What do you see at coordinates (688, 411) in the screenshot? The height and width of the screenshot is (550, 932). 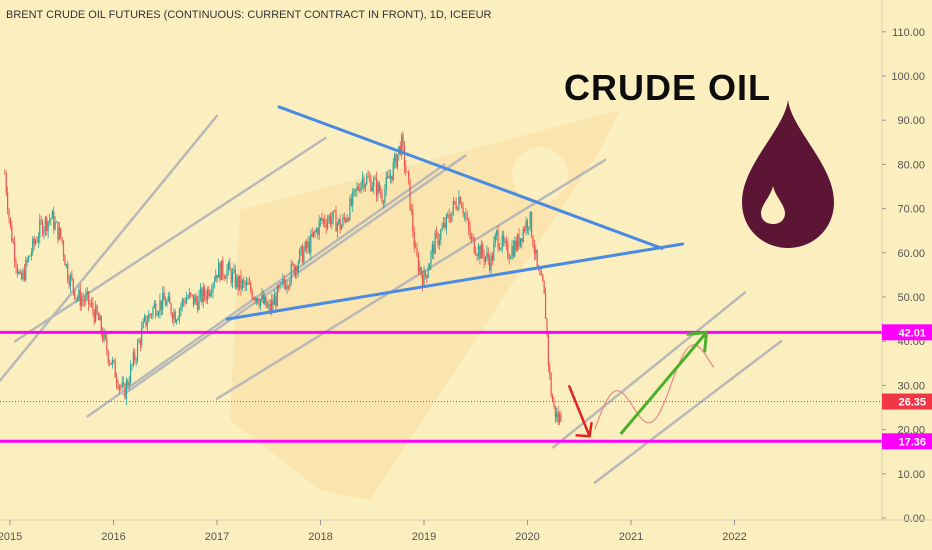 I see `channel-line` at bounding box center [688, 411].